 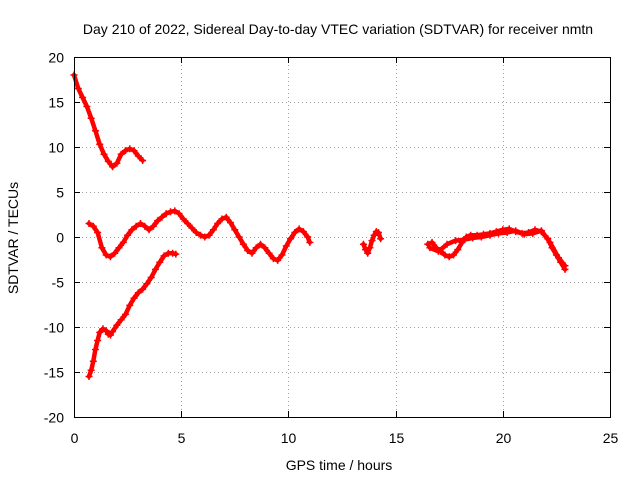 What do you see at coordinates (497, 248) in the screenshot?
I see `series-line` at bounding box center [497, 248].